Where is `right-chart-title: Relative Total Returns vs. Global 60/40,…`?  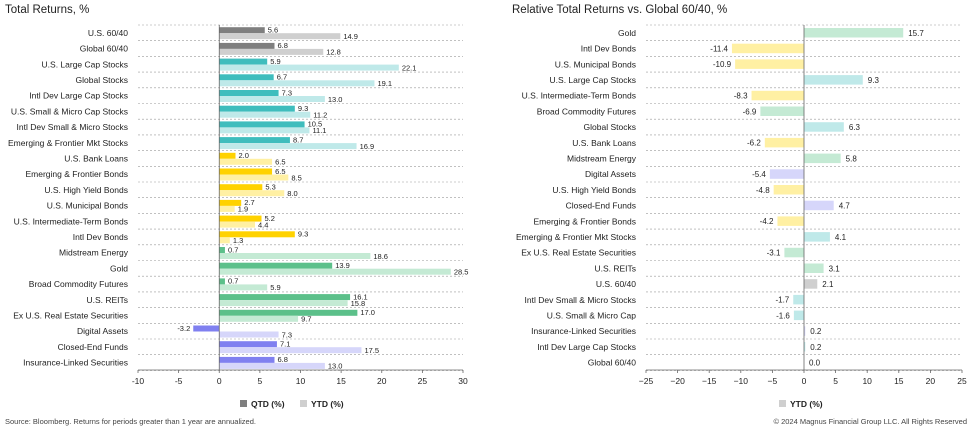
right-chart-title: Relative Total Returns vs. Global 60/40,… is located at coordinates (620, 10).